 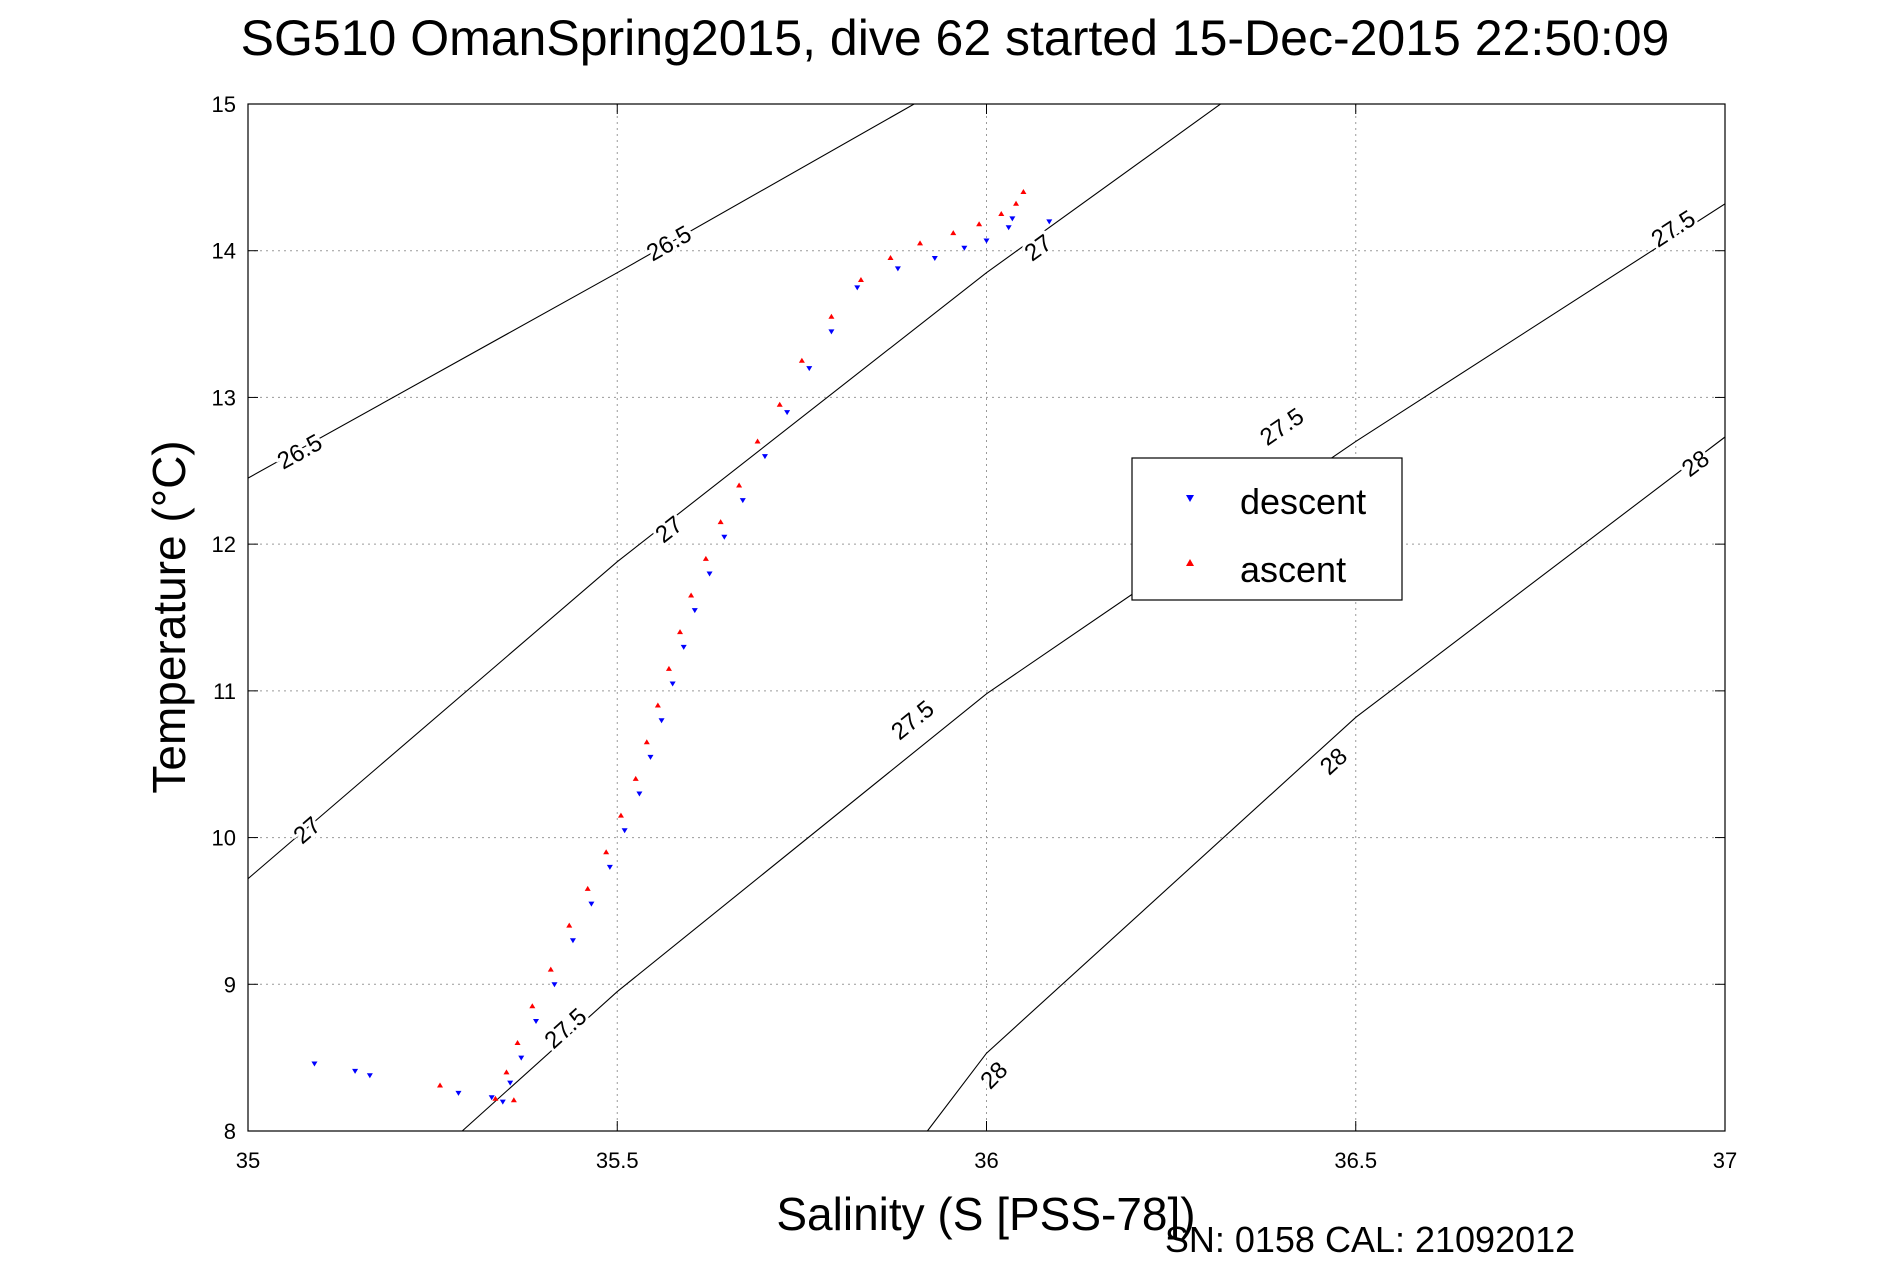 I want to click on legend-ascent-label: ascent, so click(x=1293, y=569).